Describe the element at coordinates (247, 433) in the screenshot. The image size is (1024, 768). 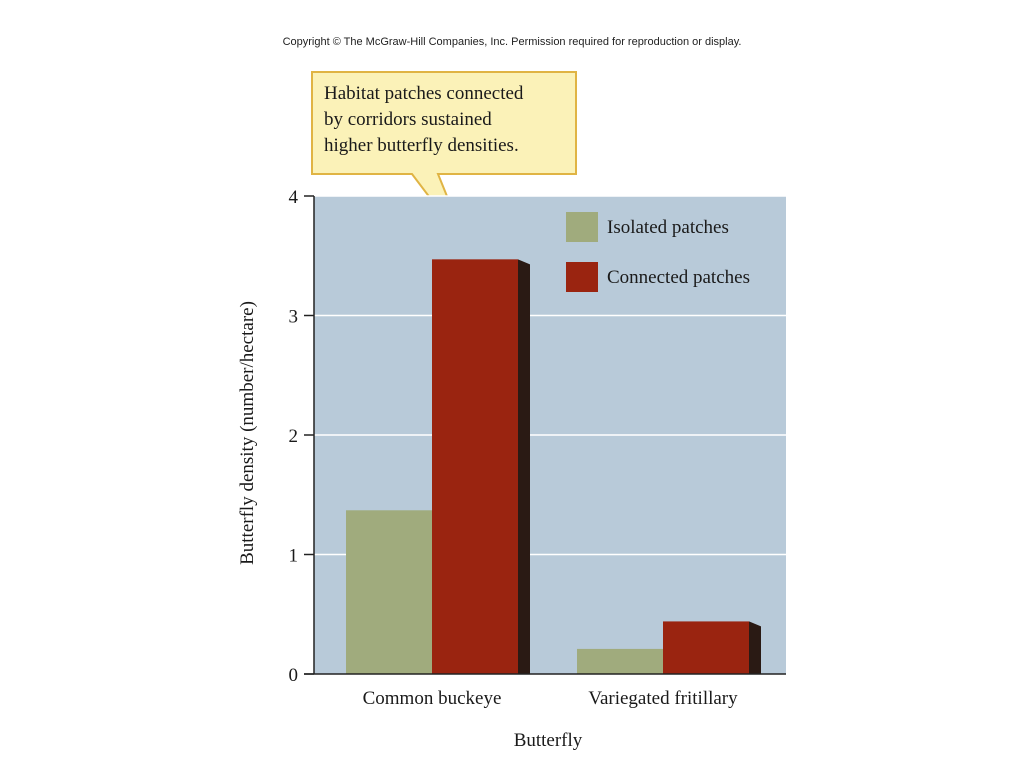
I see `y-axis-title: Butterfly density (number/hectare)` at that location.